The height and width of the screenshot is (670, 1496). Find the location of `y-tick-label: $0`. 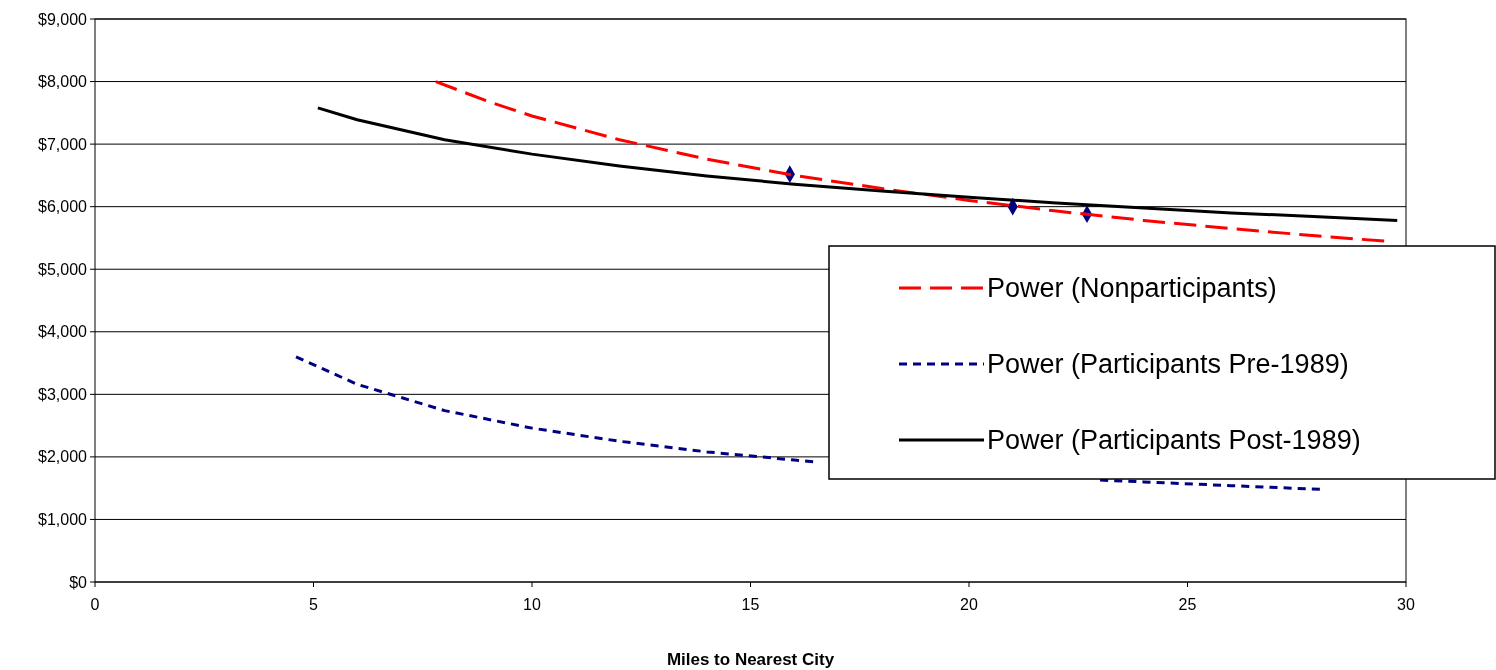

y-tick-label: $0 is located at coordinates (78, 582).